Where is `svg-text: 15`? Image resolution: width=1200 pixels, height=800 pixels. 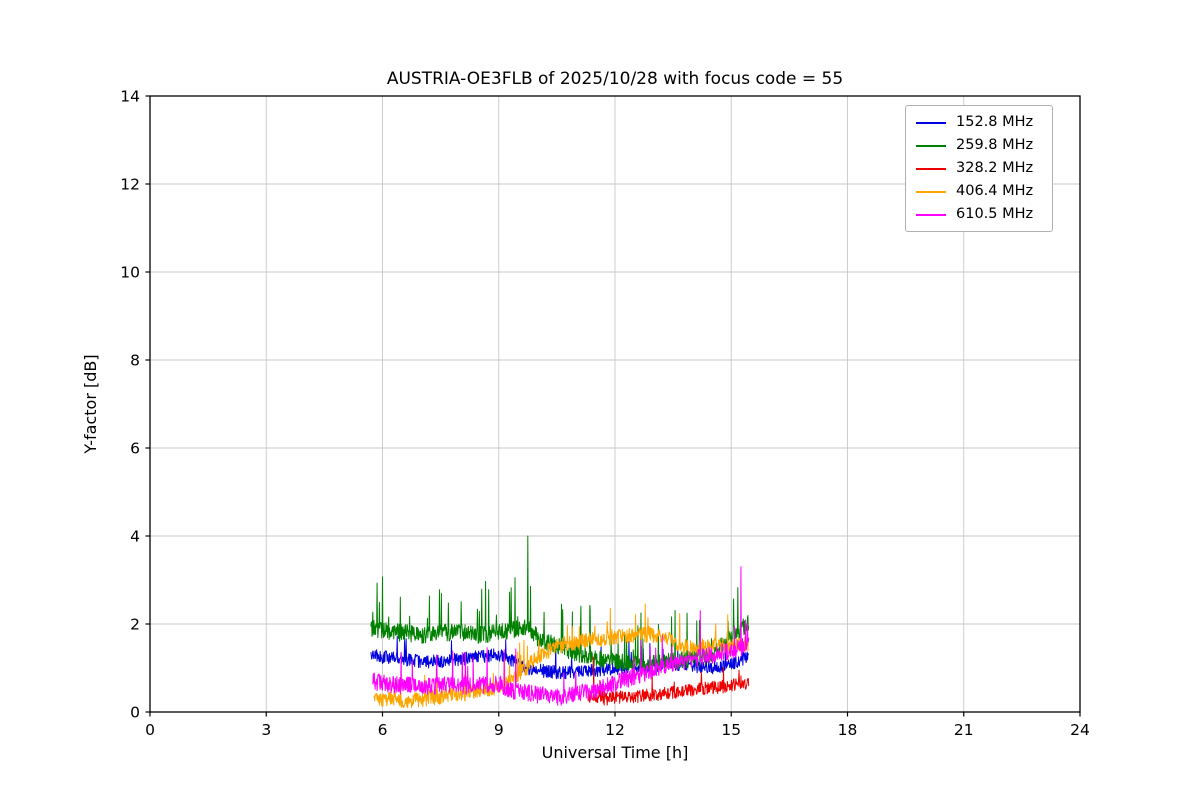 svg-text: 15 is located at coordinates (731, 730).